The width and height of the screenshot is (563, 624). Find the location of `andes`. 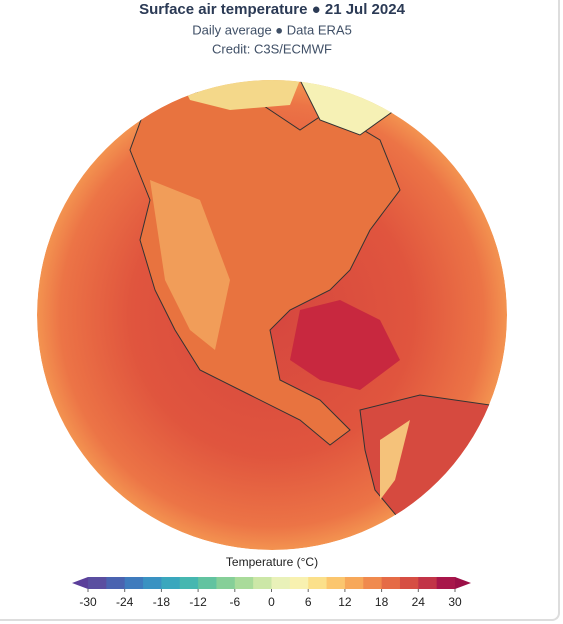

andes is located at coordinates (395, 460).